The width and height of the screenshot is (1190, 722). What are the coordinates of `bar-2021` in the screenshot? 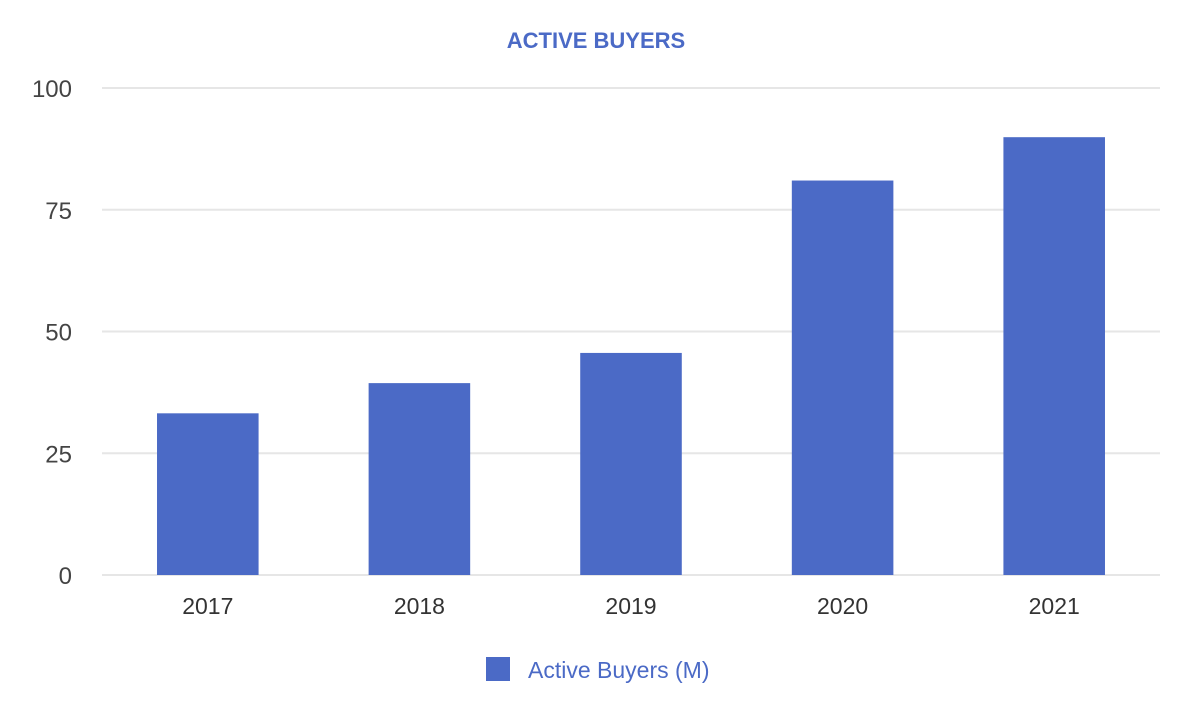 It's located at (1054, 356).